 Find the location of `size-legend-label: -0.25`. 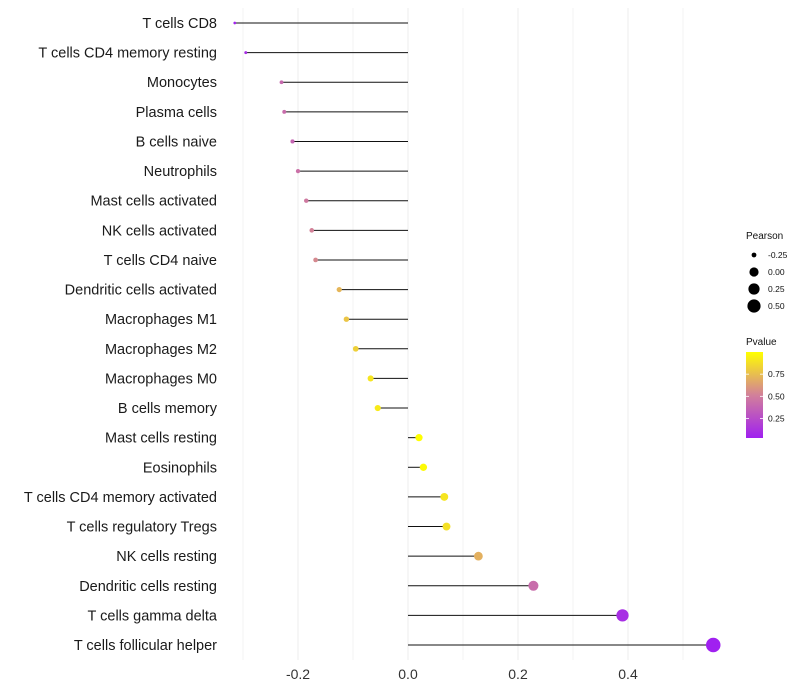

size-legend-label: -0.25 is located at coordinates (778, 255).